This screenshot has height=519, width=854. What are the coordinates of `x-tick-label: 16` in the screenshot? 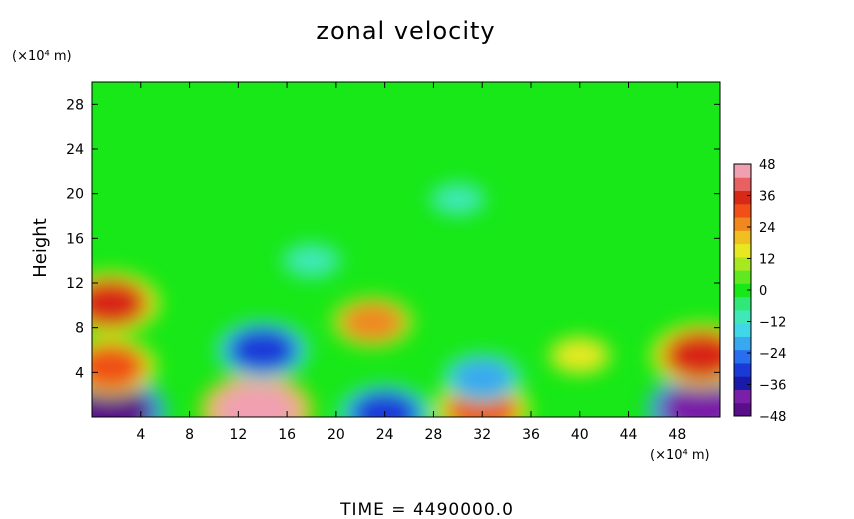 It's located at (287, 435).